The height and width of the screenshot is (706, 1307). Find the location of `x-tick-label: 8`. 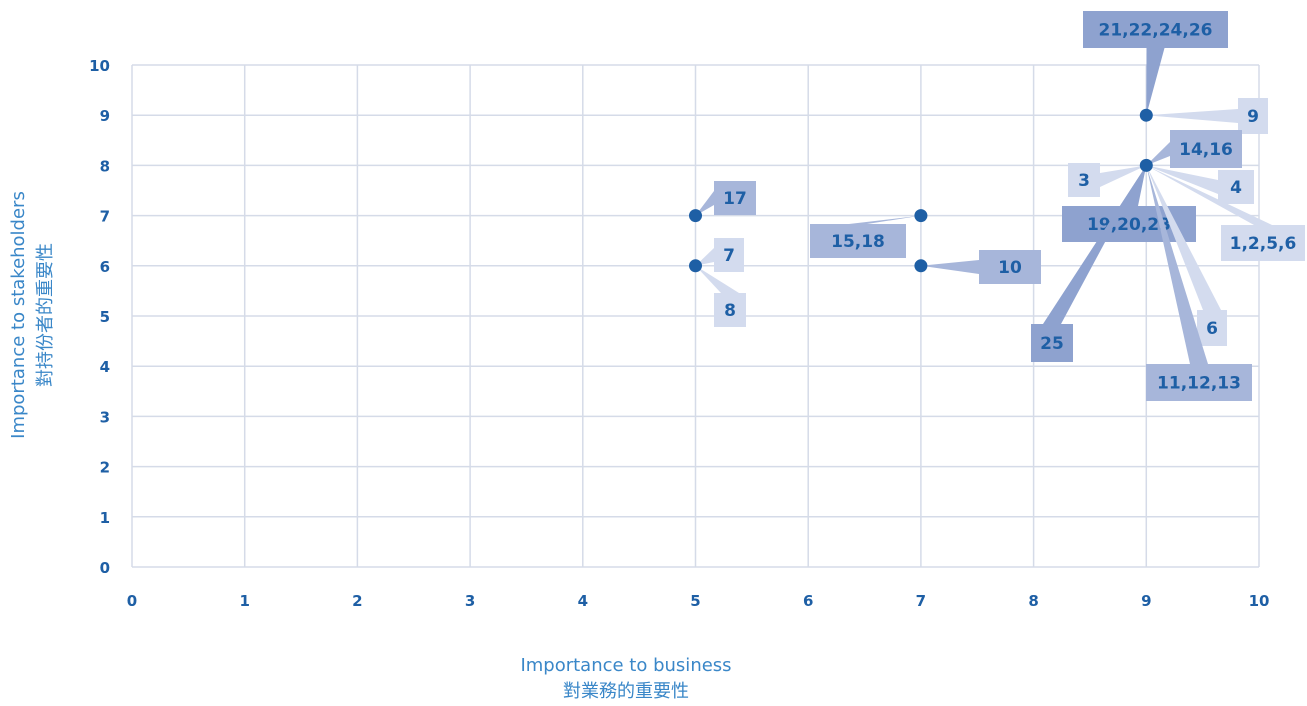

x-tick-label: 8 is located at coordinates (1033, 601).